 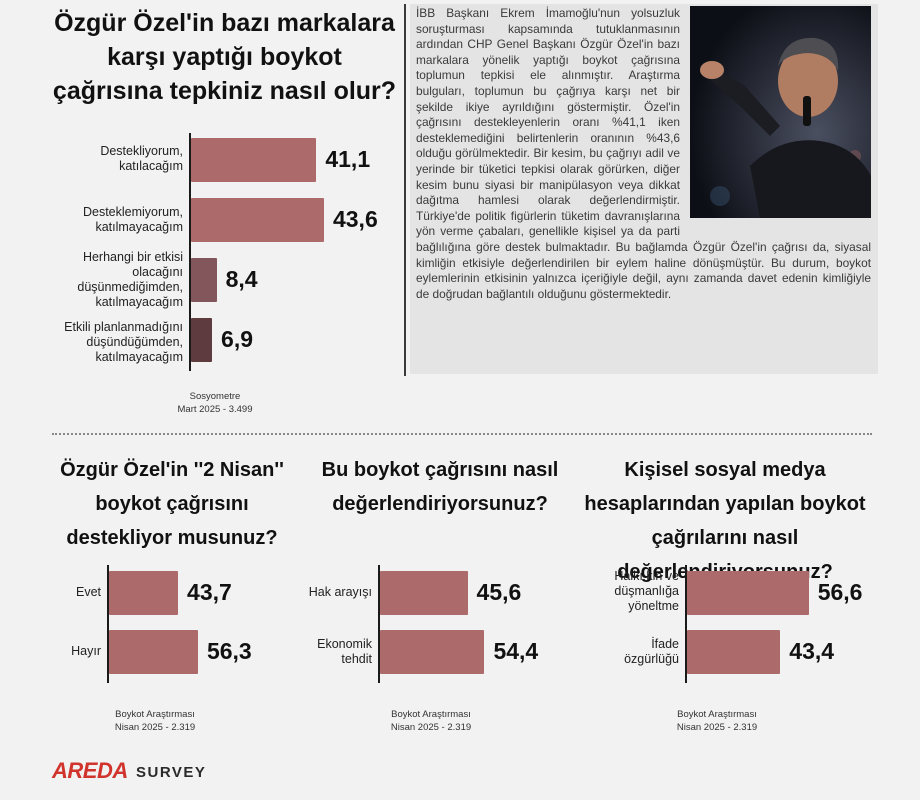 What do you see at coordinates (686, 624) in the screenshot?
I see `chart4-axis` at bounding box center [686, 624].